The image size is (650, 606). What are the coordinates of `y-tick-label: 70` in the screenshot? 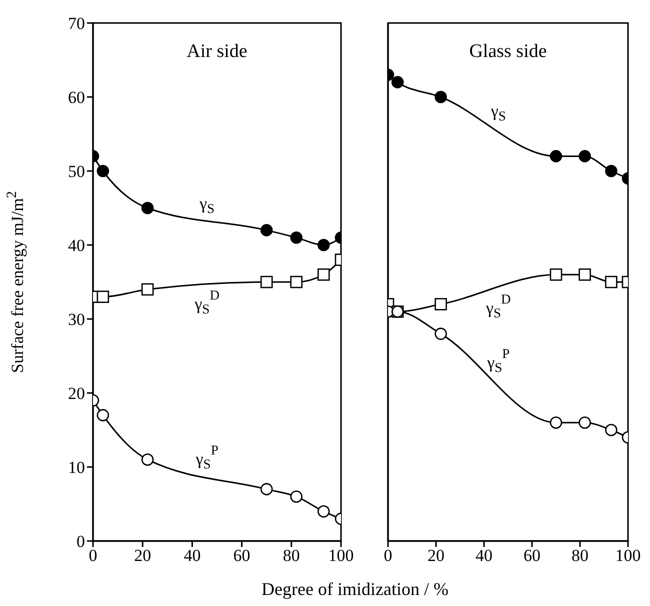 It's located at (76, 24).